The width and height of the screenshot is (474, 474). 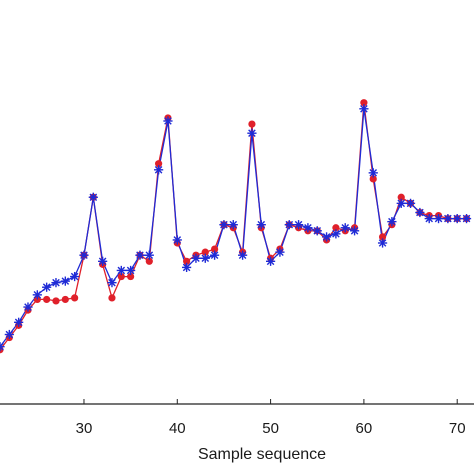 I want to click on x-tick-label: 60, so click(x=364, y=428).